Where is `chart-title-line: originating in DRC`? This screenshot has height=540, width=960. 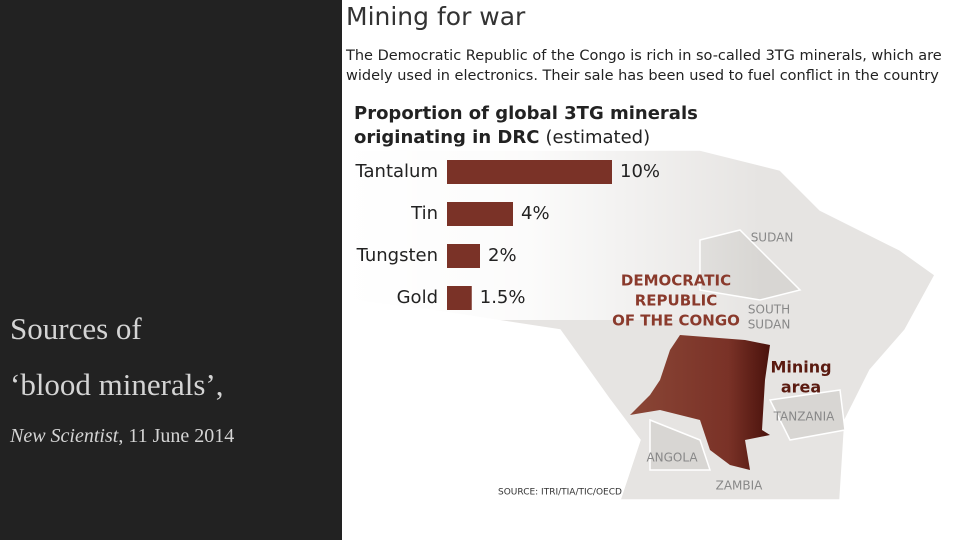 chart-title-line: originating in DRC is located at coordinates (446, 137).